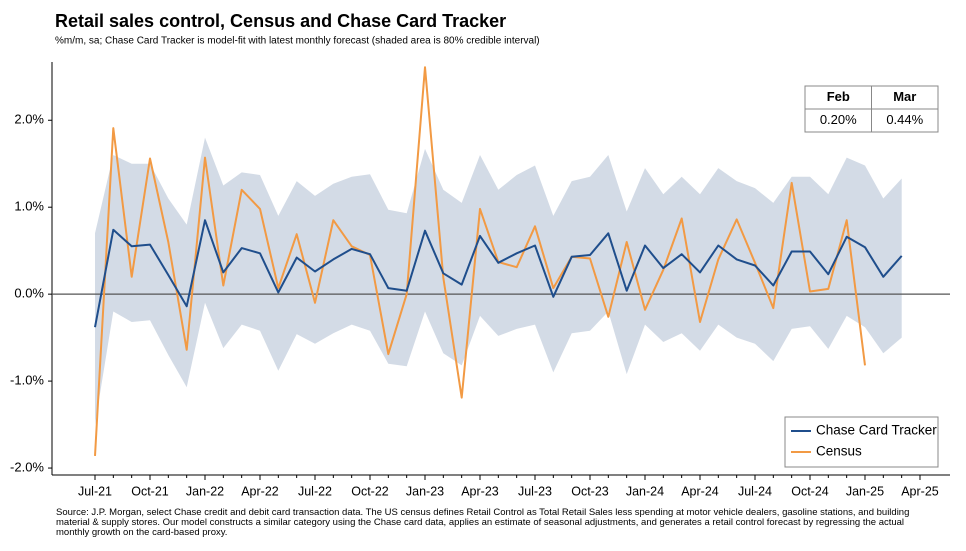 The width and height of the screenshot is (966, 551). Describe the element at coordinates (425, 491) in the screenshot. I see `x-tick-label: Jan-23` at that location.